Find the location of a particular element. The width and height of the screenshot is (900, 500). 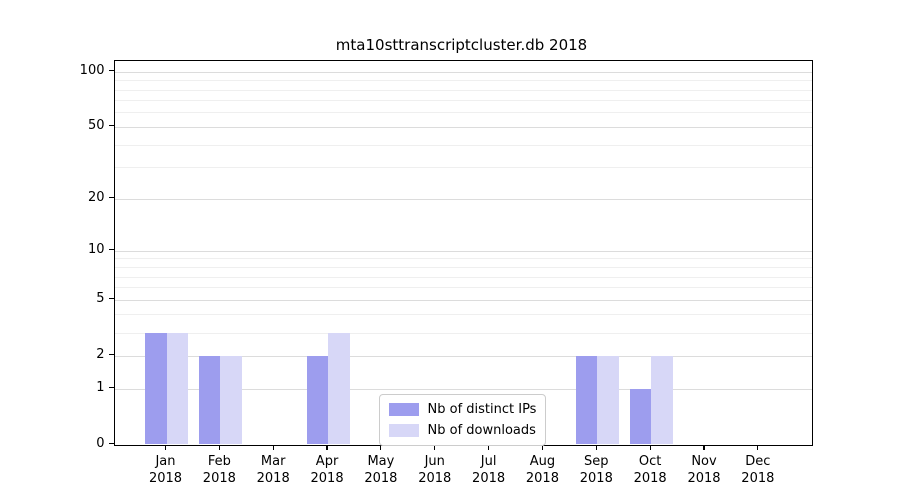

bar-apr-downloads is located at coordinates (339, 388).